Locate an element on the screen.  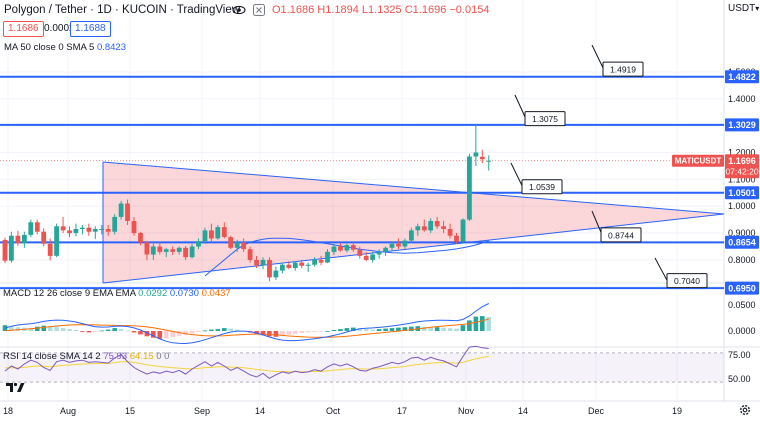
price-tick-label: 0.9000 is located at coordinates (742, 233).